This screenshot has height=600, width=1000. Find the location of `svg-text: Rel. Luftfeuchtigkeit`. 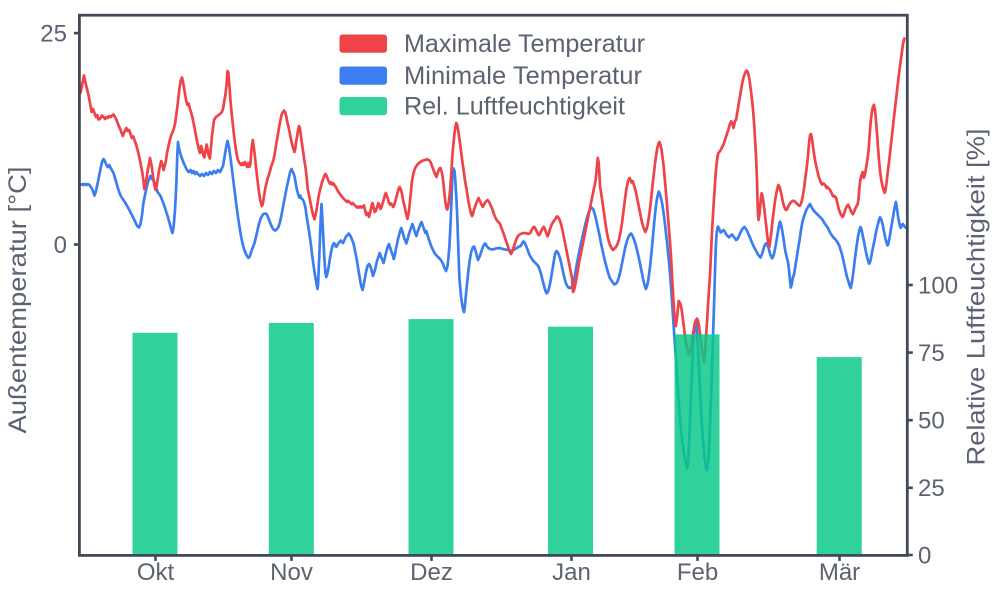

svg-text: Rel. Luftfeuchtigkeit is located at coordinates (514, 106).